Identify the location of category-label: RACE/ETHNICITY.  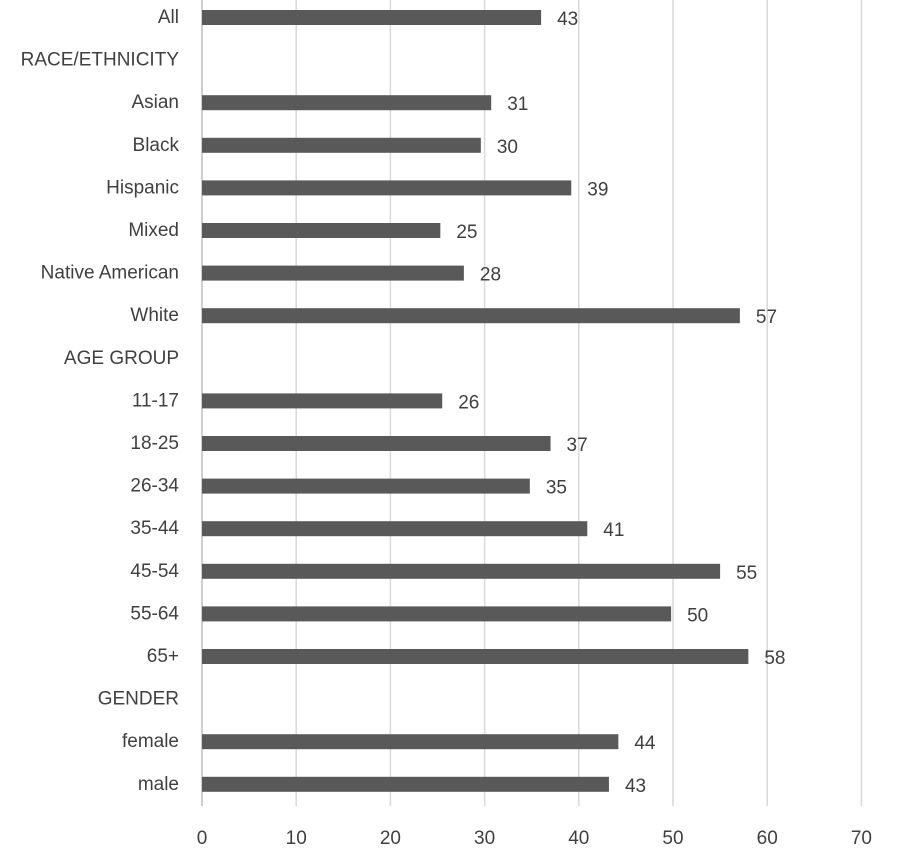
(100, 60).